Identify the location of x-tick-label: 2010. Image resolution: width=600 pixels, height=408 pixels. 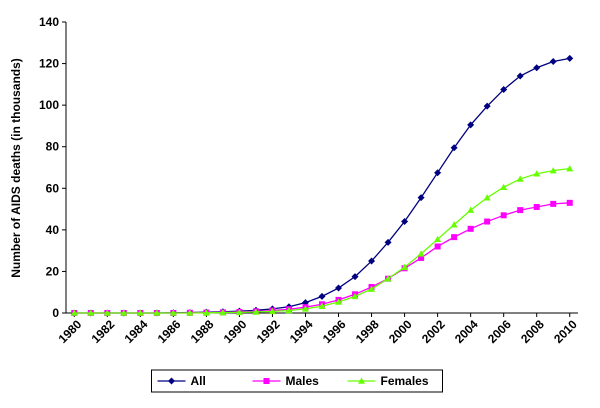
(565, 331).